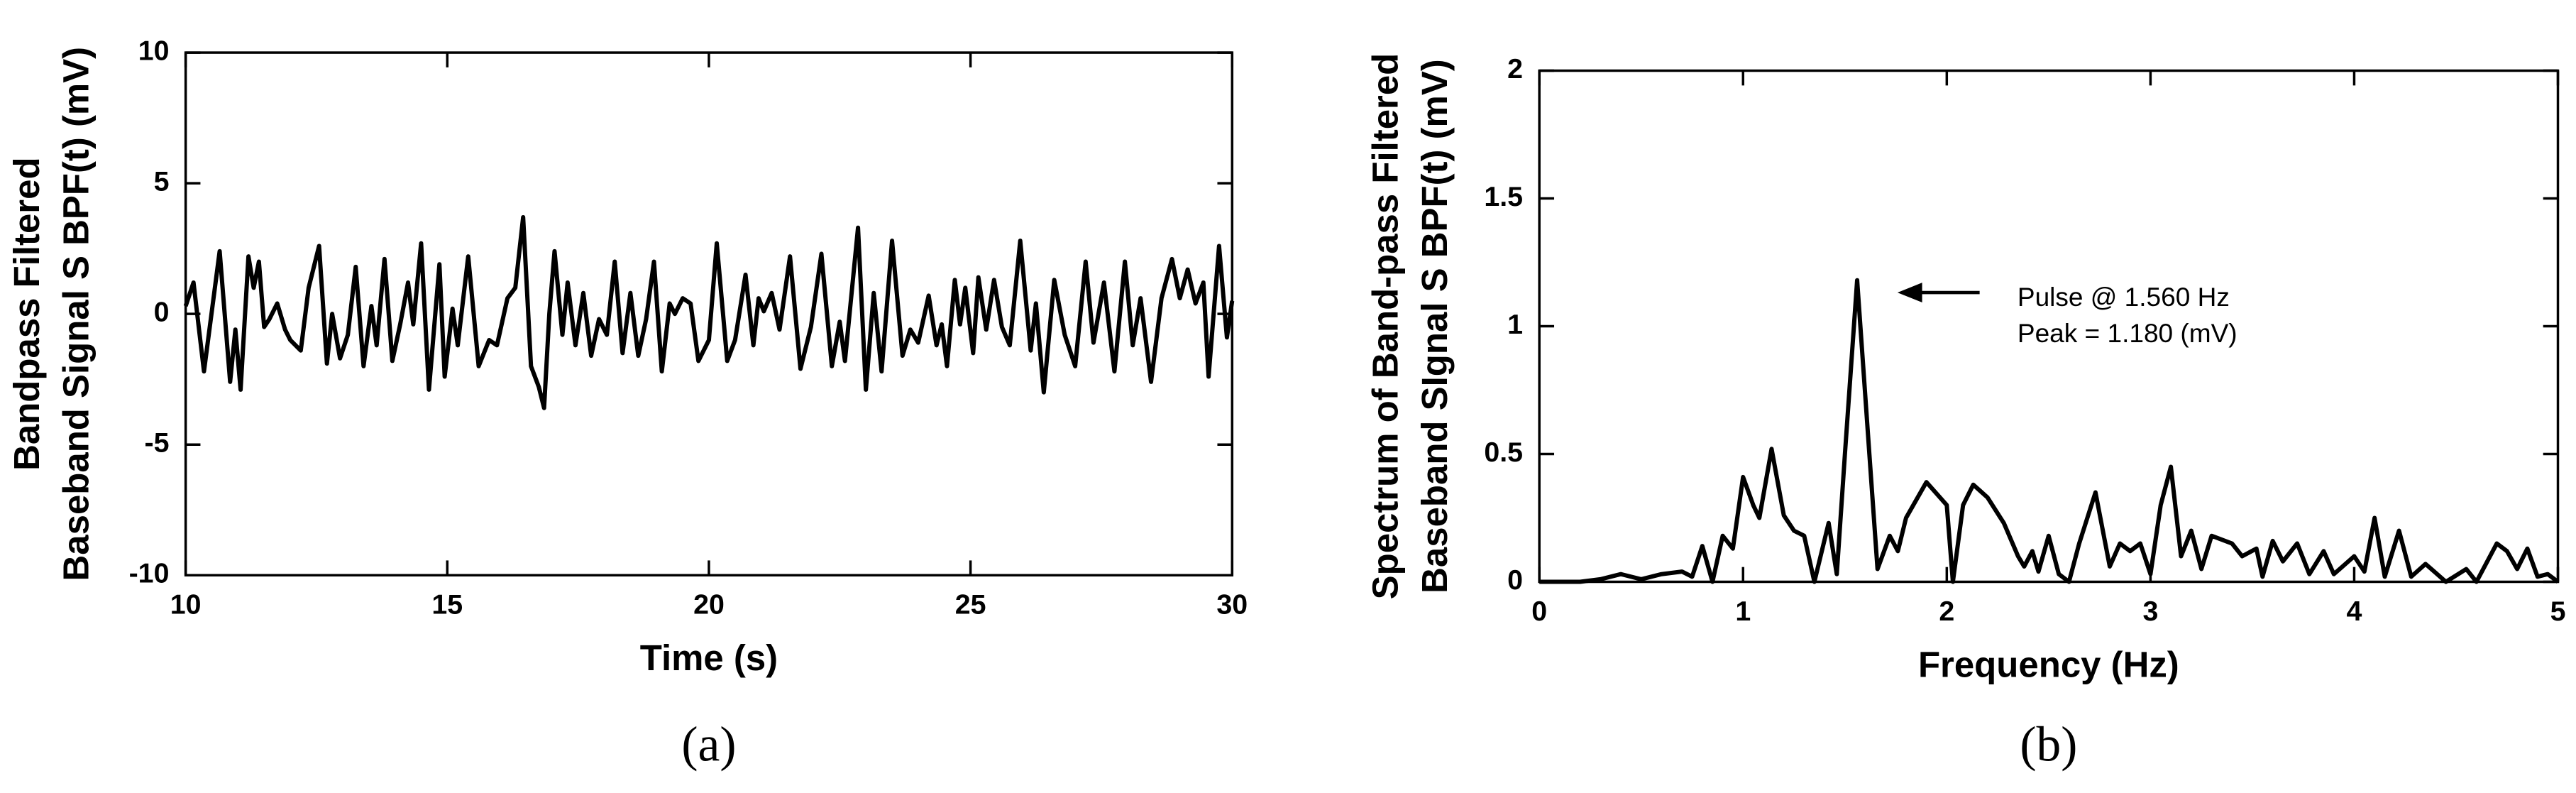 Image resolution: width=2576 pixels, height=793 pixels. What do you see at coordinates (26, 313) in the screenshot?
I see `y-axis-label: Bandpass Filtered` at bounding box center [26, 313].